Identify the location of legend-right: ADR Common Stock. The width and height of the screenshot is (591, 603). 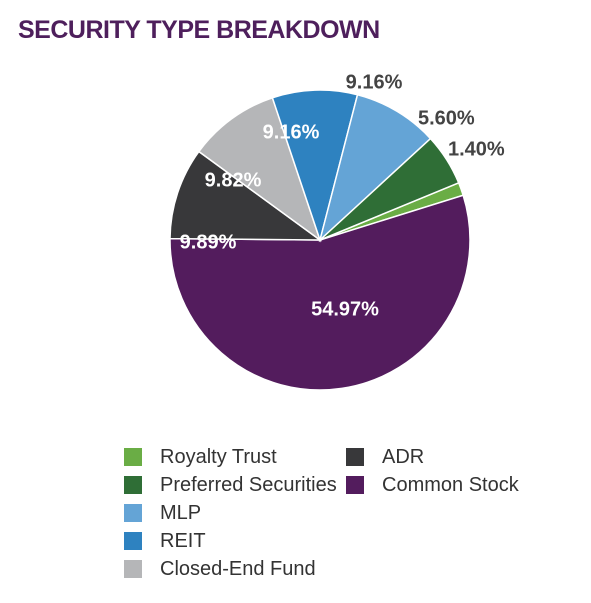
(432, 471).